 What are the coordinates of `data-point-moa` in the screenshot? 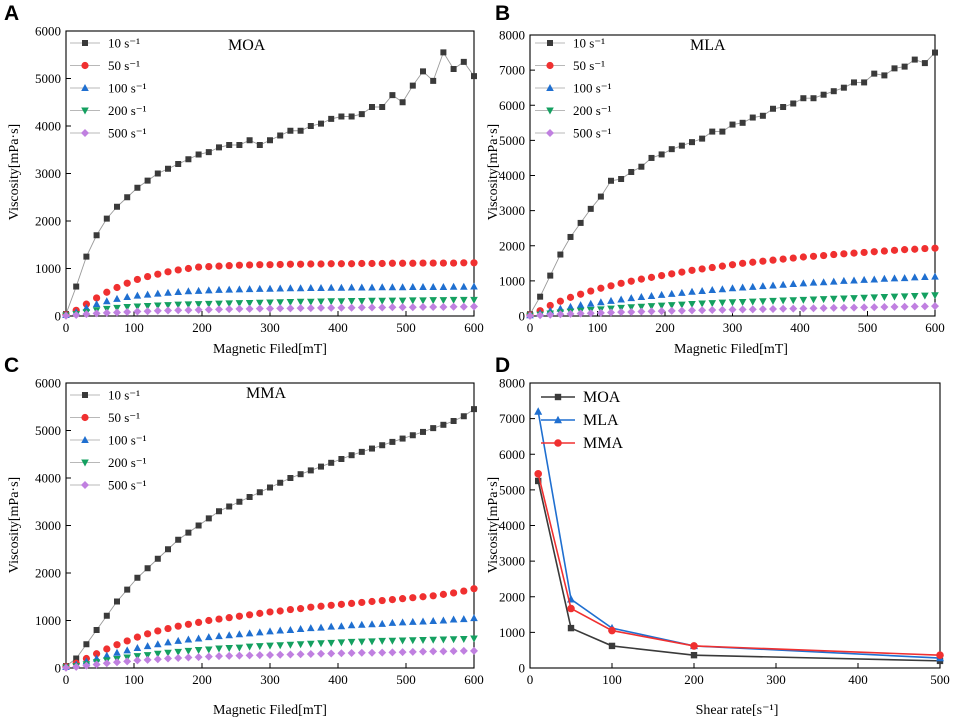 It's located at (538, 481).